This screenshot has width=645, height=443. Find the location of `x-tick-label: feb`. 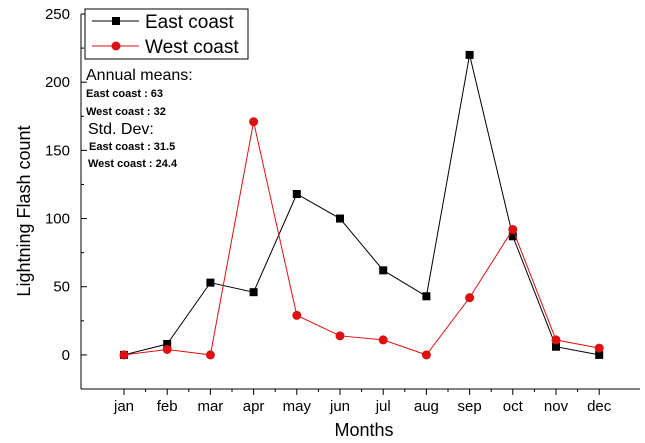

x-tick-label: feb is located at coordinates (167, 406).